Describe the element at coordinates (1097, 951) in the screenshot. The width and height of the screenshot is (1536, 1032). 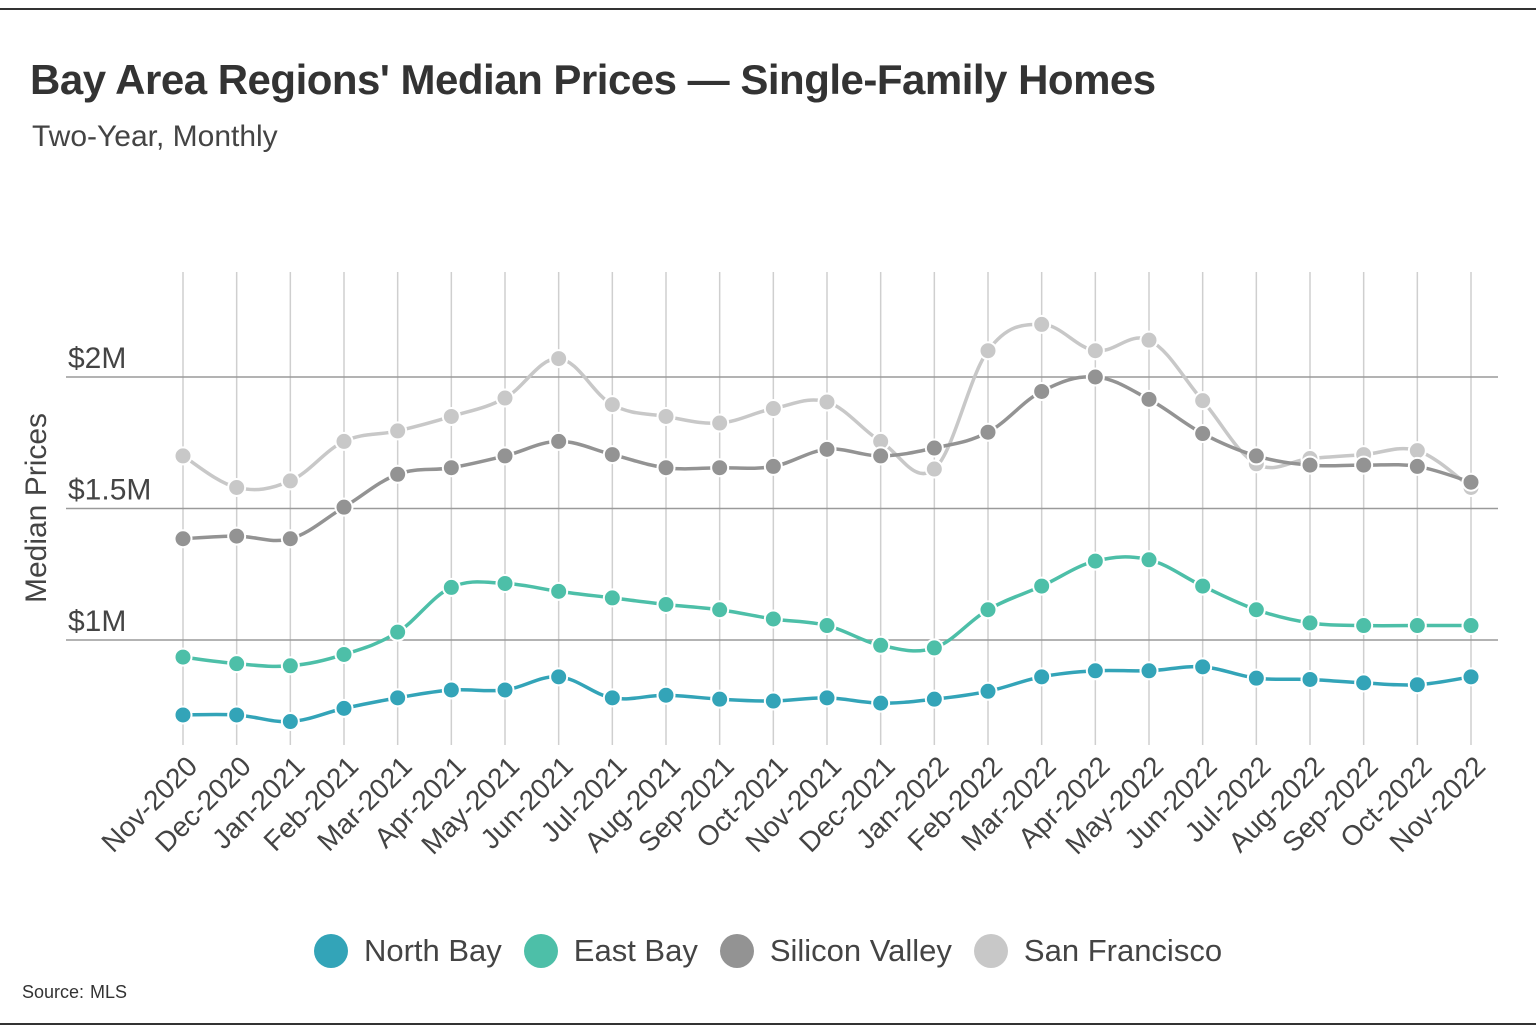
I see `legend-item-san-francisco: San Francisco` at that location.